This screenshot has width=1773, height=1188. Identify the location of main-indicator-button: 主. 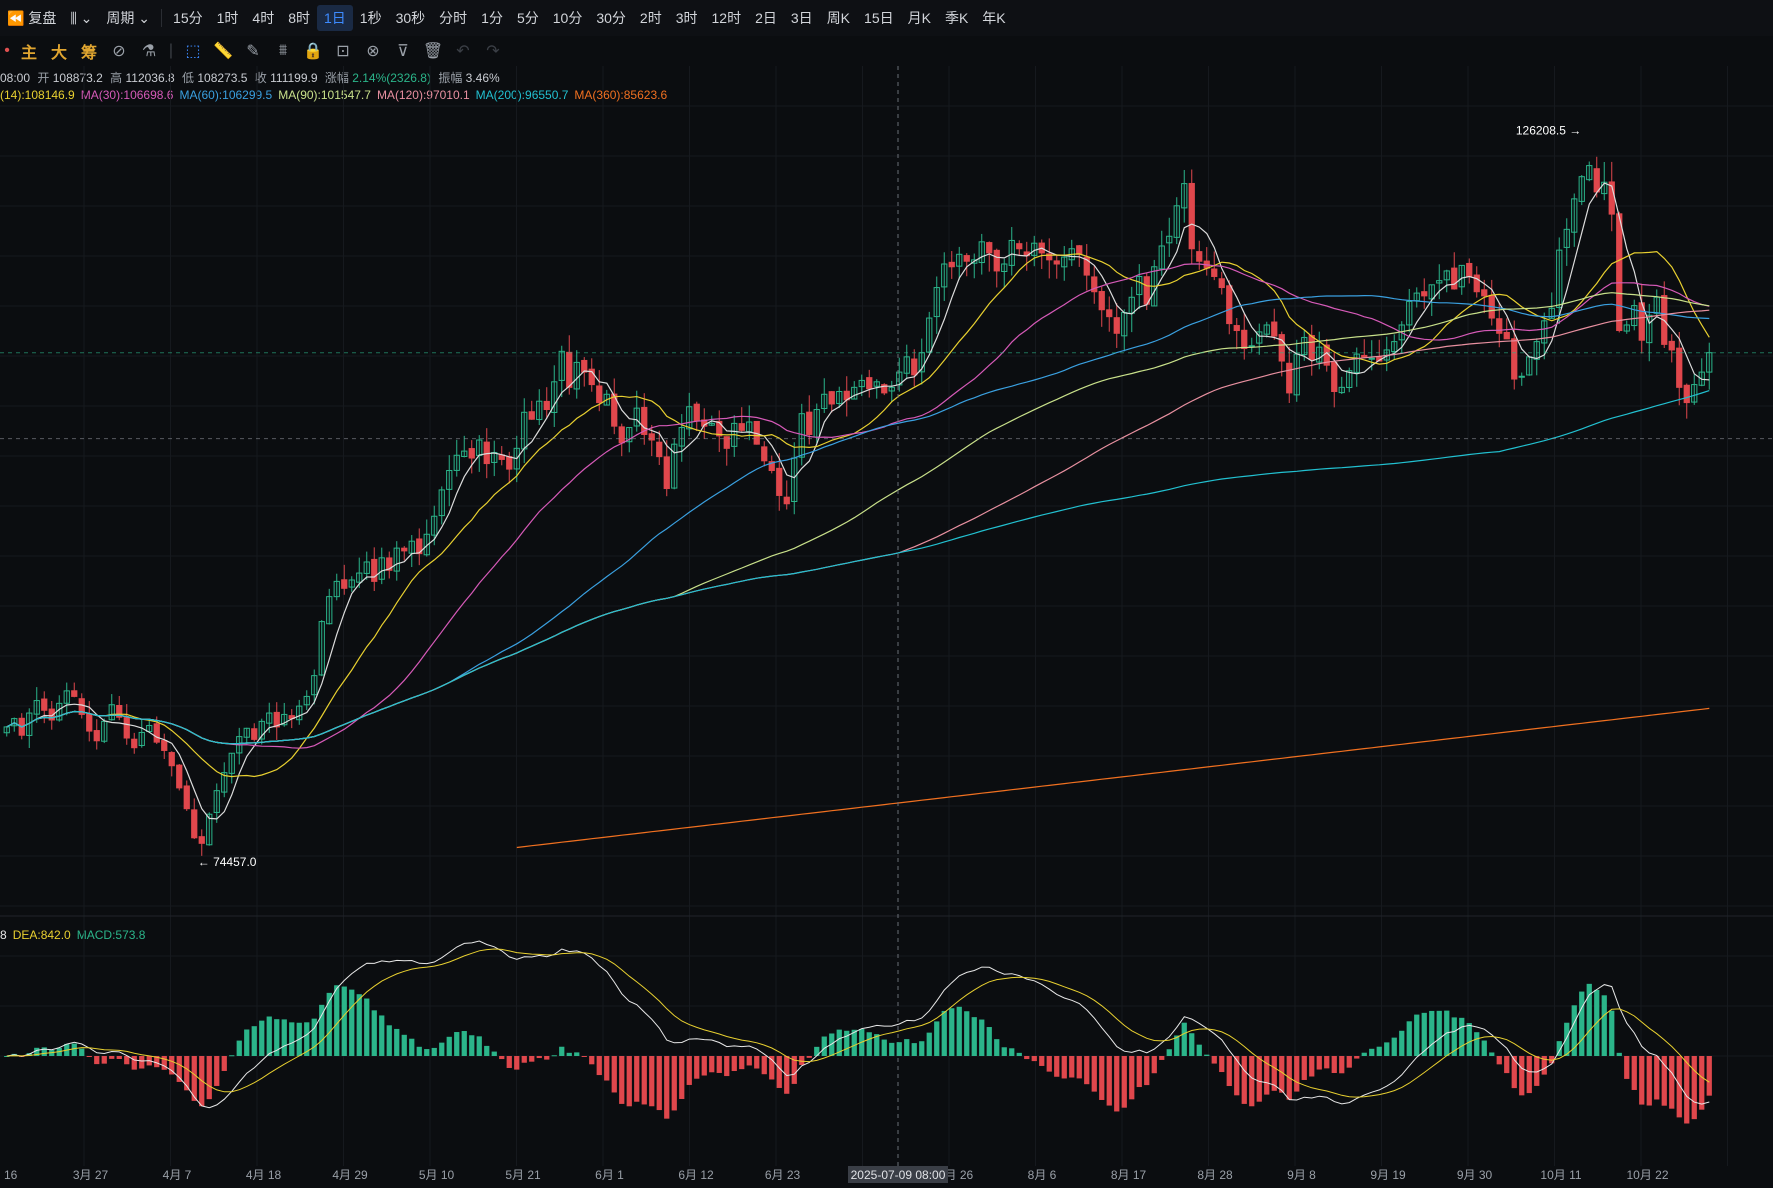
(28, 53).